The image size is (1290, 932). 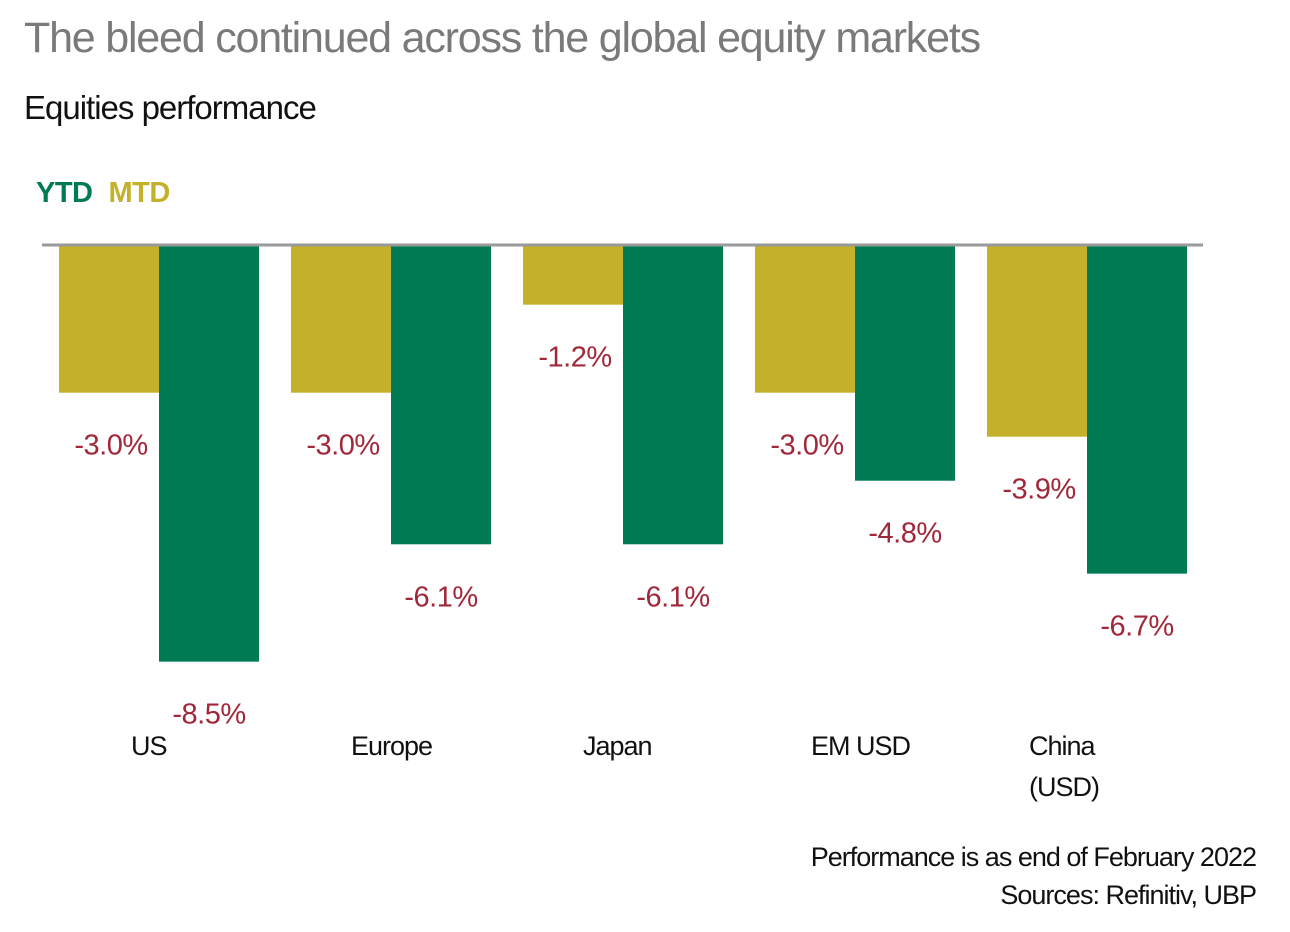 What do you see at coordinates (342, 446) in the screenshot?
I see `data-label-mtd-1: -3.0%` at bounding box center [342, 446].